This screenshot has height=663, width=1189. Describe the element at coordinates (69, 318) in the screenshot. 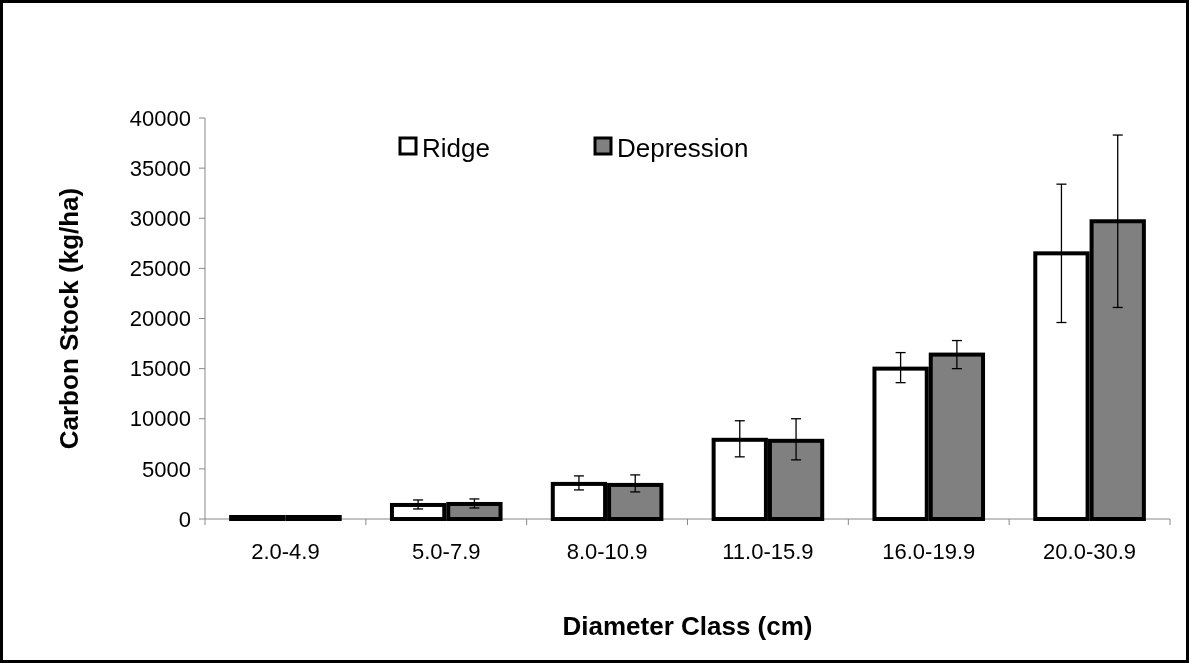

I see `y-axis-title: Carbon Stock (kg/ha)` at that location.